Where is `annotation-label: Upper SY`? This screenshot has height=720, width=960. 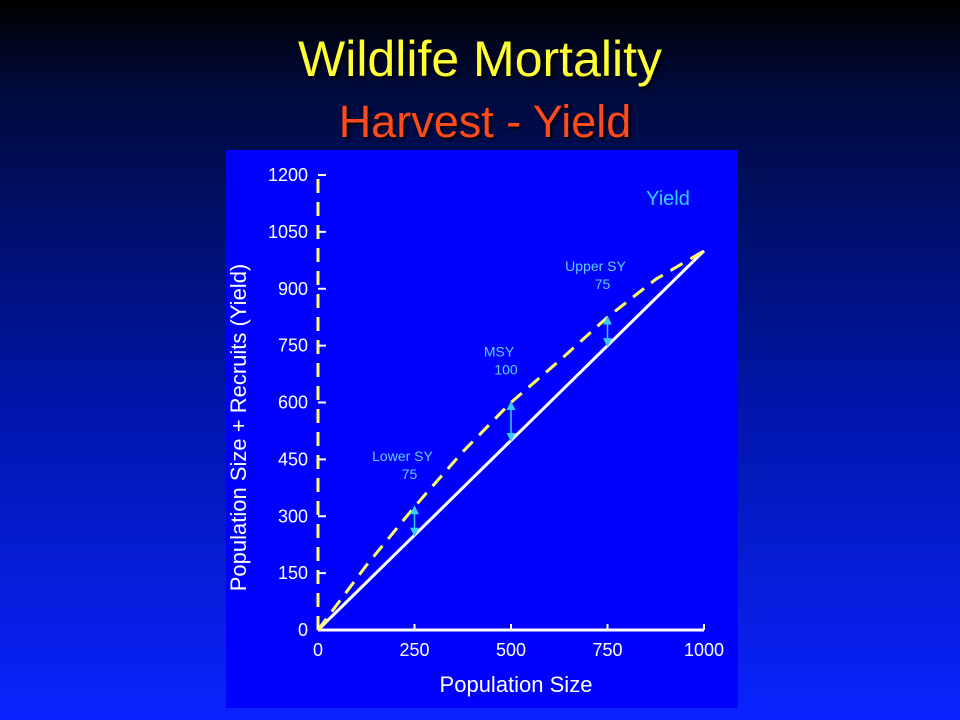 annotation-label: Upper SY is located at coordinates (595, 266).